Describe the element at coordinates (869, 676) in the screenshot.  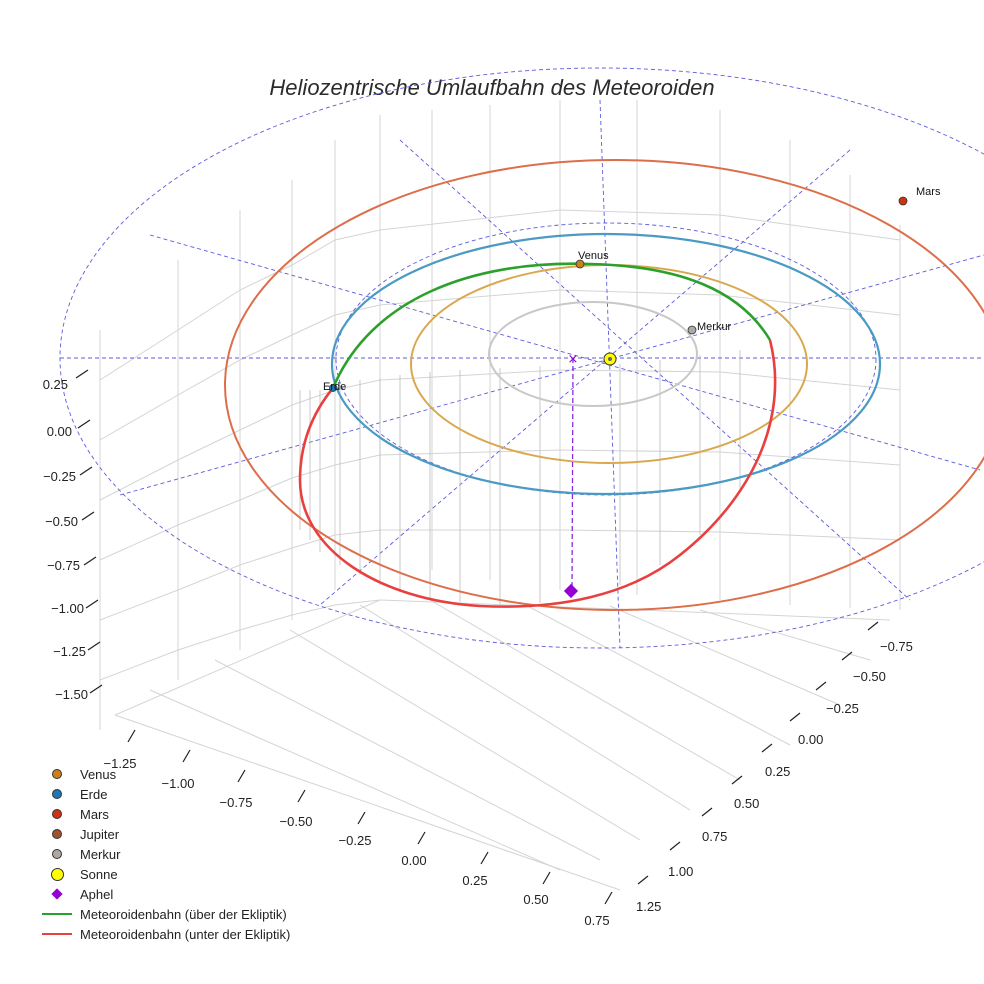
I see `y-tick-label: −0.50` at that location.